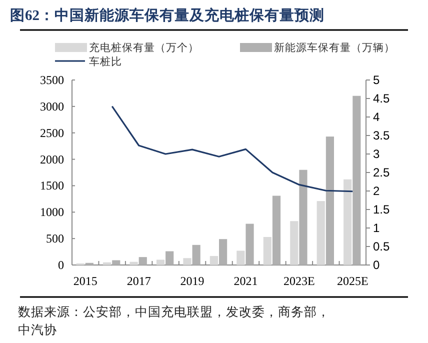 The image size is (428, 343). What do you see at coordinates (144, 47) in the screenshot?
I see `legend-label: 充电桩保有量（万个）` at bounding box center [144, 47].